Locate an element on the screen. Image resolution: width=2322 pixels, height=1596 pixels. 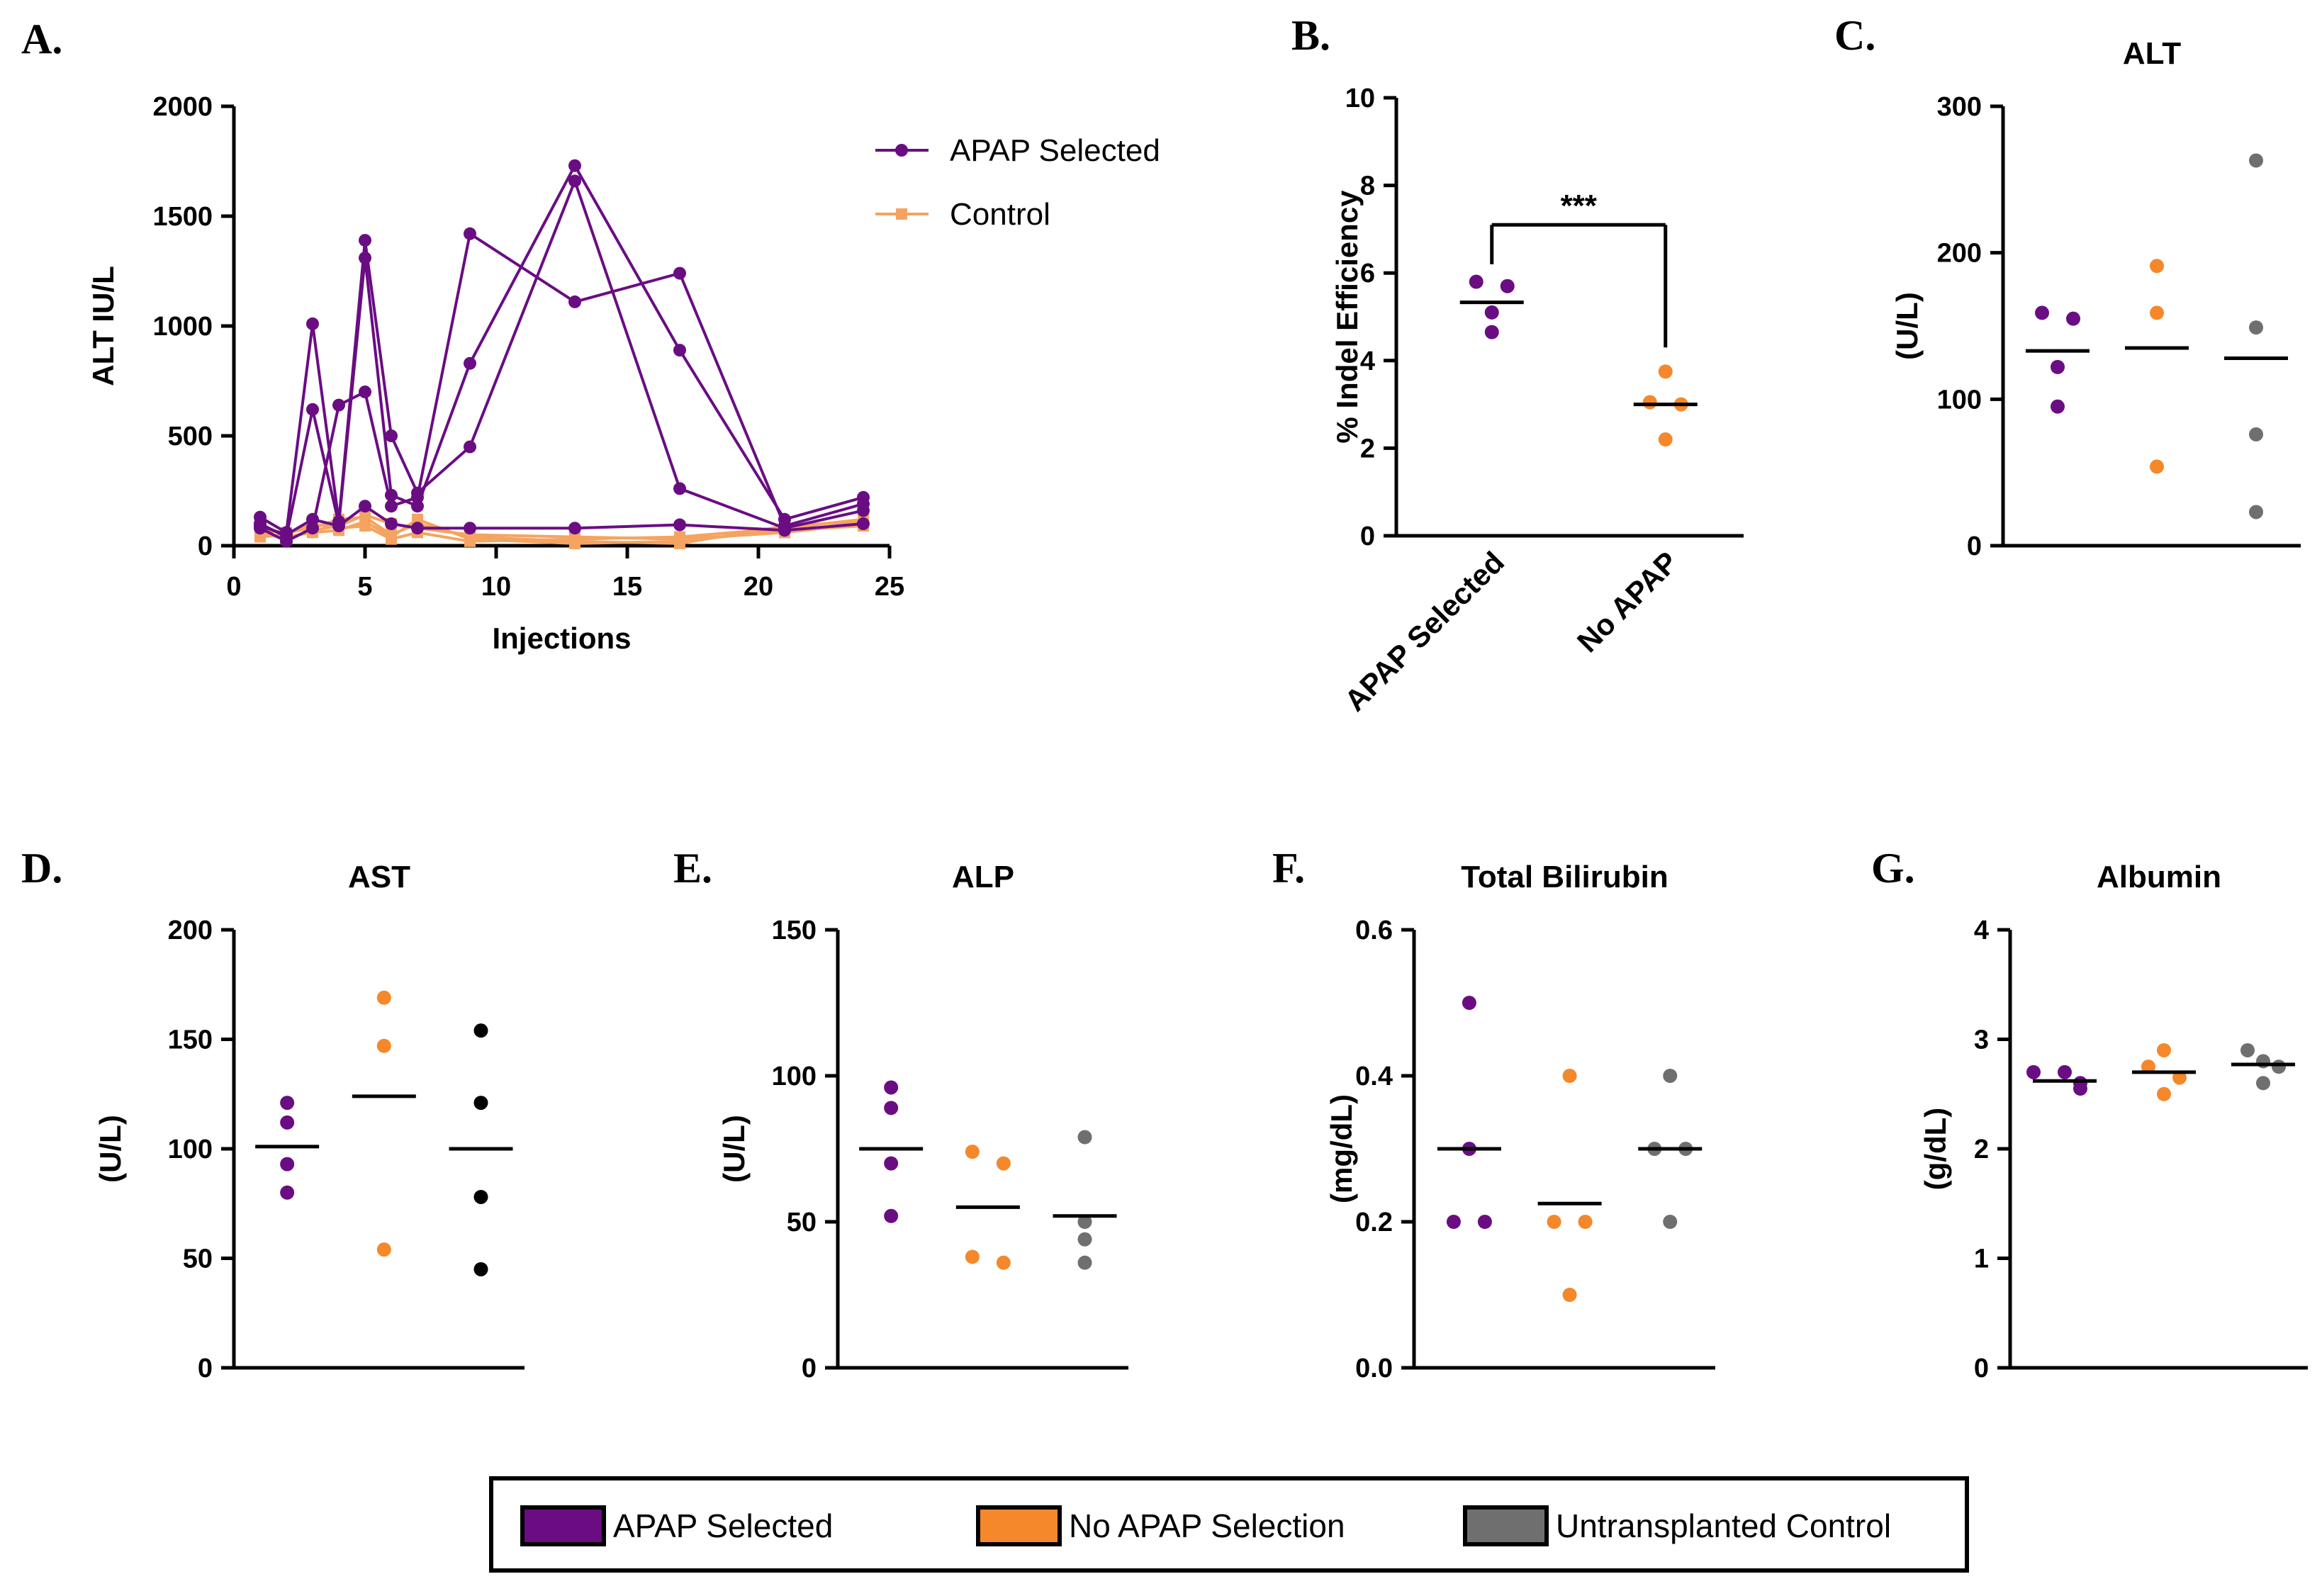
panel-e: 0 50 100 150 E. ALP (U/L) is located at coordinates (901, 1114).